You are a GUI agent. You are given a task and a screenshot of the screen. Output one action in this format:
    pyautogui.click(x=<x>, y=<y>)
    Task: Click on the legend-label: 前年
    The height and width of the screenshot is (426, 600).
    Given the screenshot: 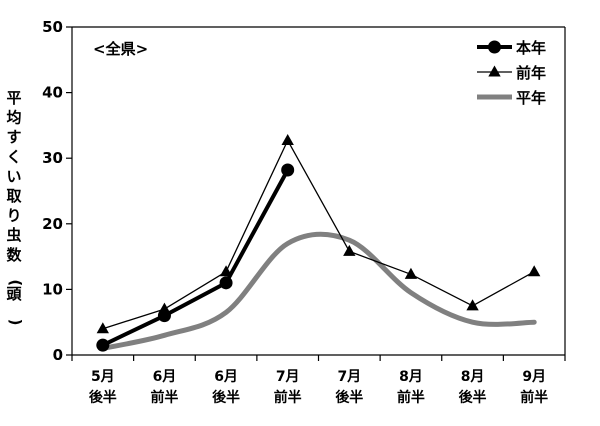 What is the action you would take?
    pyautogui.click(x=531, y=73)
    